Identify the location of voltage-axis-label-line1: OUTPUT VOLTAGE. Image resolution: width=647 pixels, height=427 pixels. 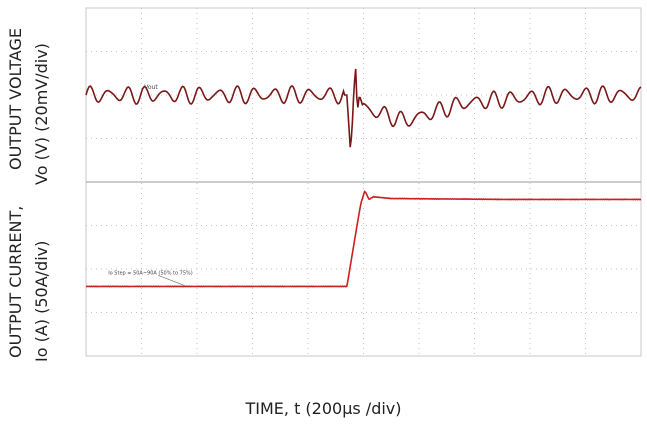
(15, 99).